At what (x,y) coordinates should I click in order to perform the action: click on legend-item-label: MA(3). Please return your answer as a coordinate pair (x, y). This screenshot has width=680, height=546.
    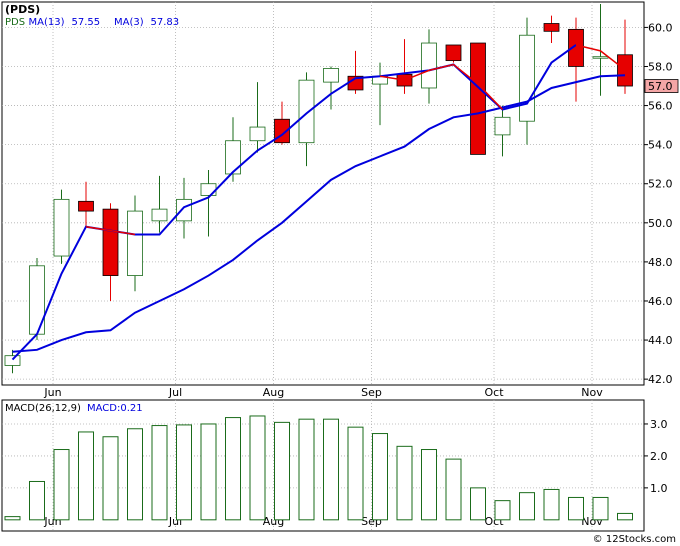
    Looking at the image, I should click on (129, 22).